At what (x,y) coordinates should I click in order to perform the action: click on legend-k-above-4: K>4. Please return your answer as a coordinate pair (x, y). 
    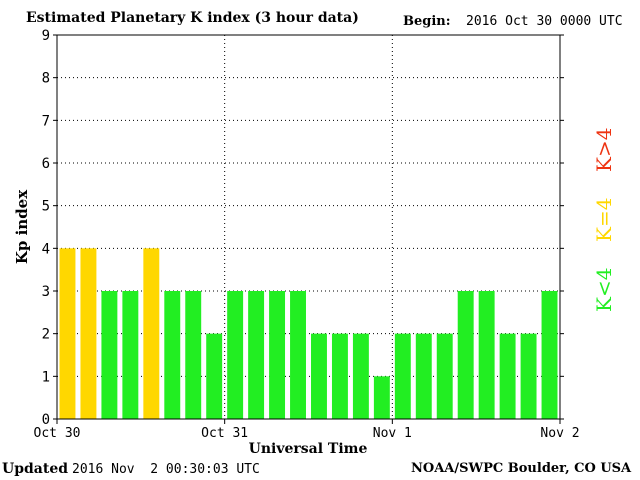
    Looking at the image, I should click on (604, 149).